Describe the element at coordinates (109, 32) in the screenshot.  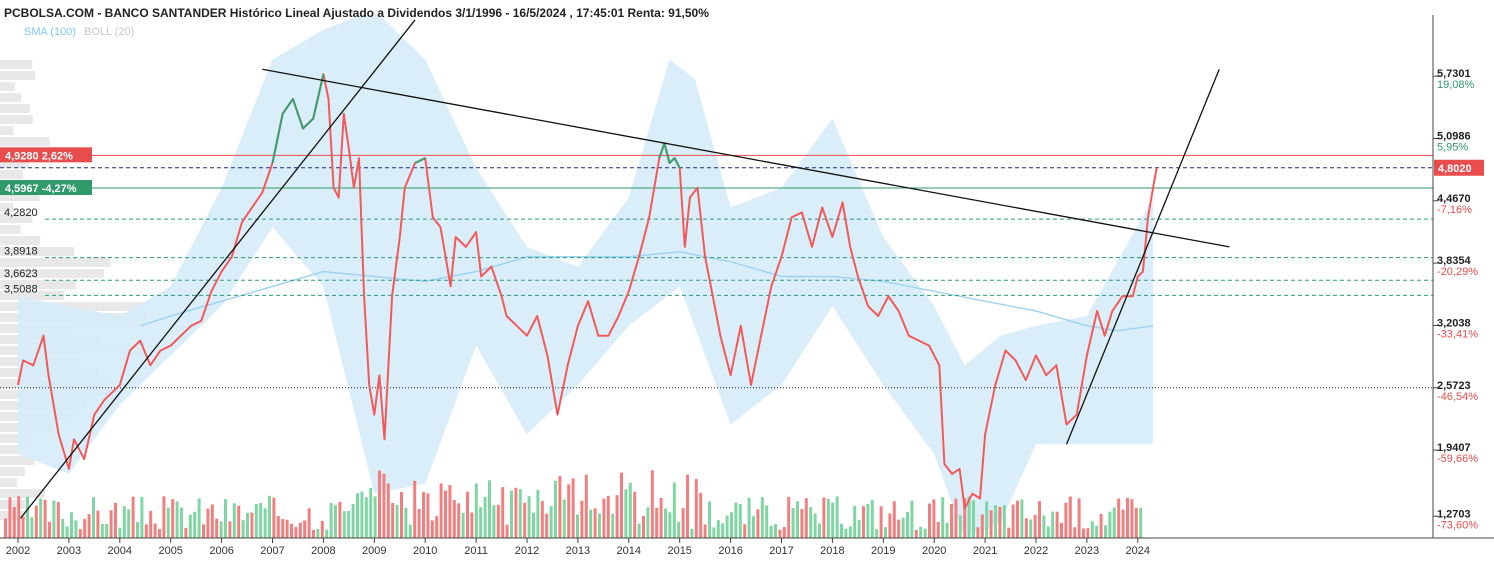
I see `indicator-boll-label: BOLL (20)` at that location.